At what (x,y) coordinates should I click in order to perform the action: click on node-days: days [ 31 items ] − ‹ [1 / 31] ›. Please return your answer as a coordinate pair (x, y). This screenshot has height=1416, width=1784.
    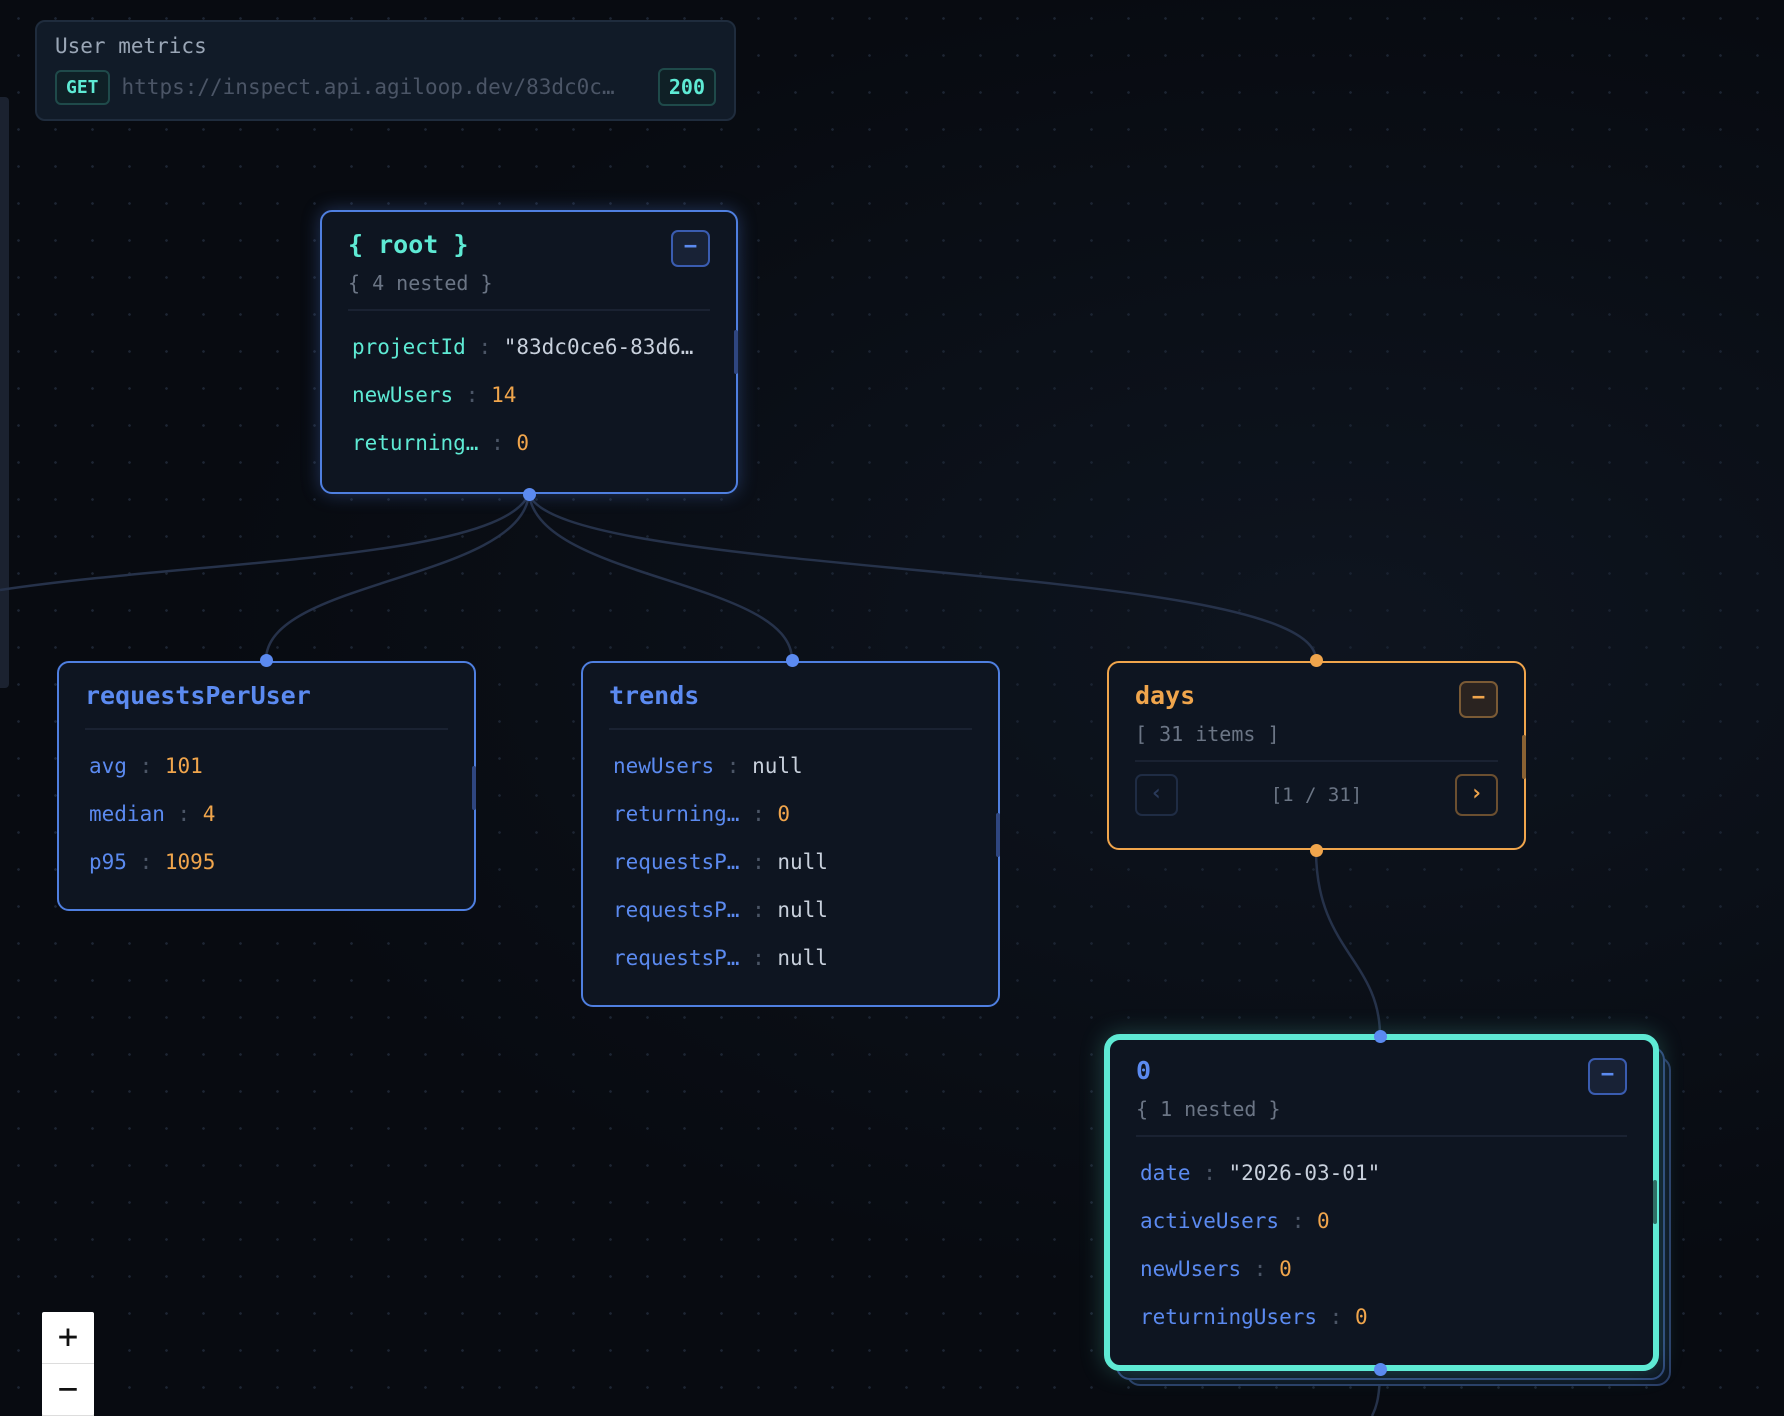
    Looking at the image, I should click on (1316, 755).